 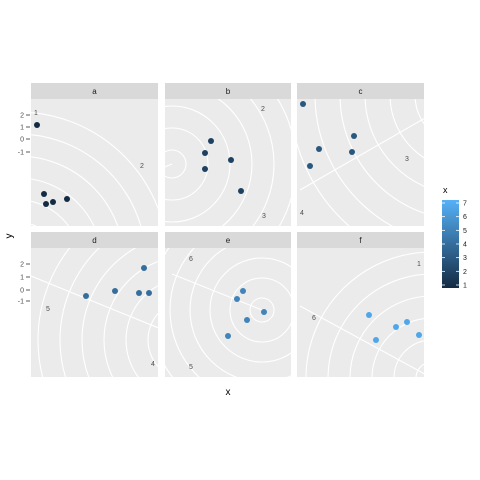 I want to click on facet-strip-label: f, so click(x=360, y=240).